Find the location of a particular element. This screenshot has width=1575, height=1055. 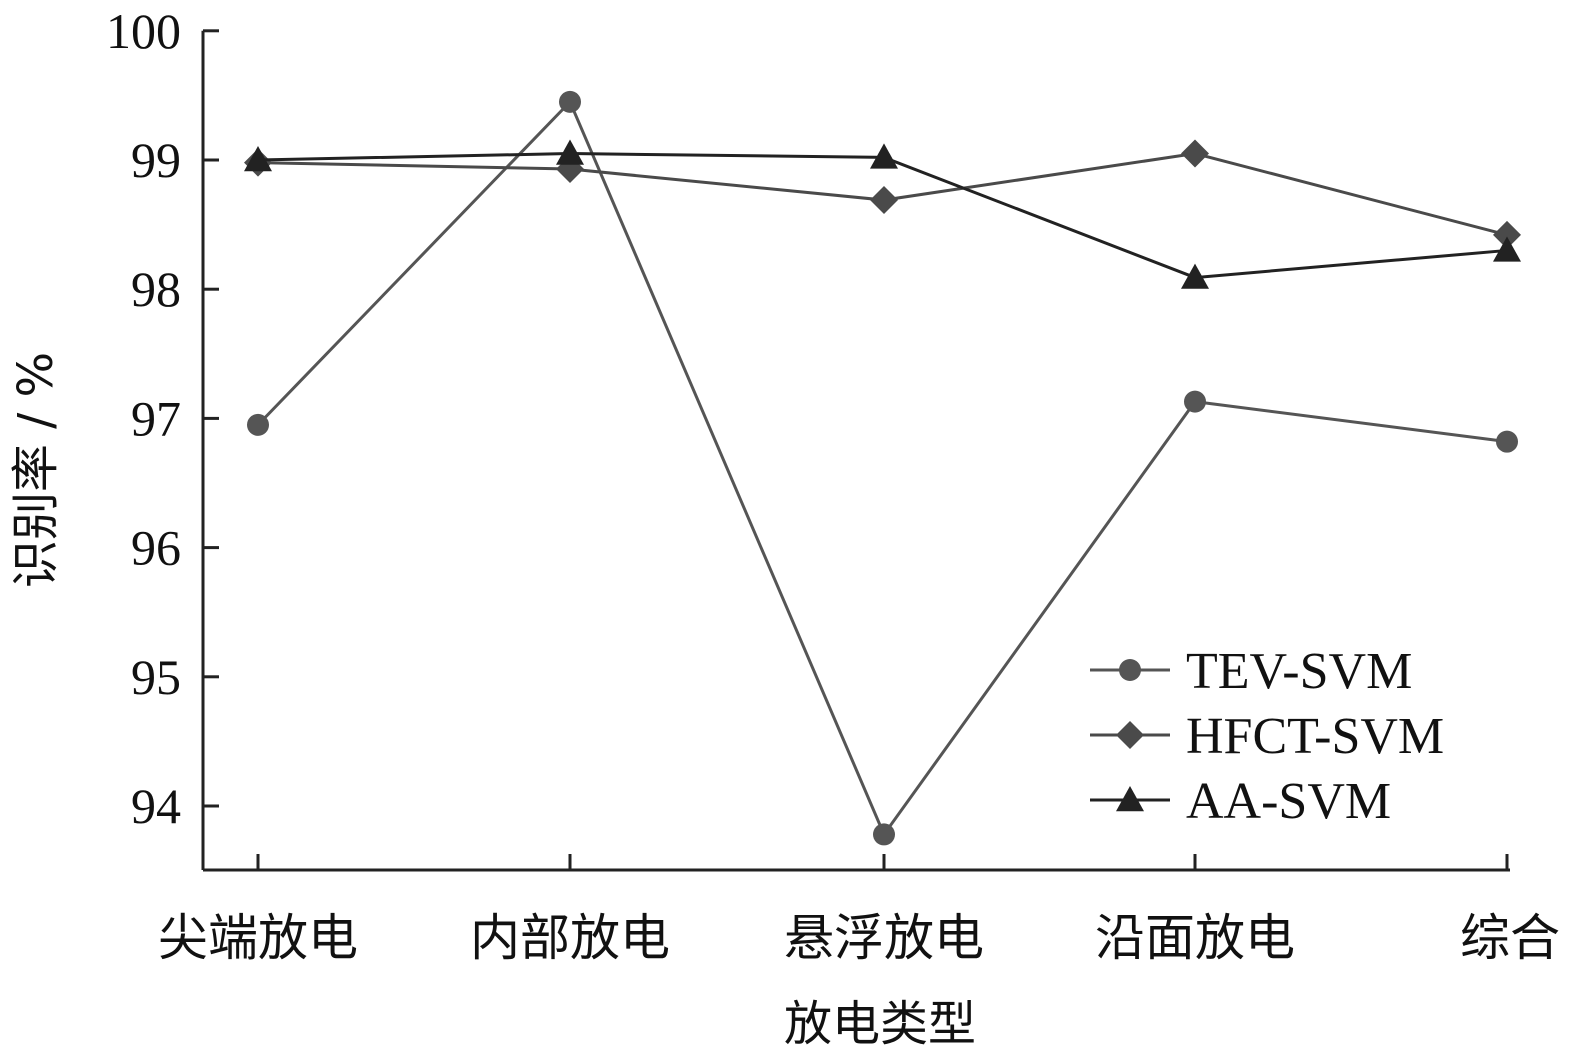

series-line is located at coordinates (882, 216).